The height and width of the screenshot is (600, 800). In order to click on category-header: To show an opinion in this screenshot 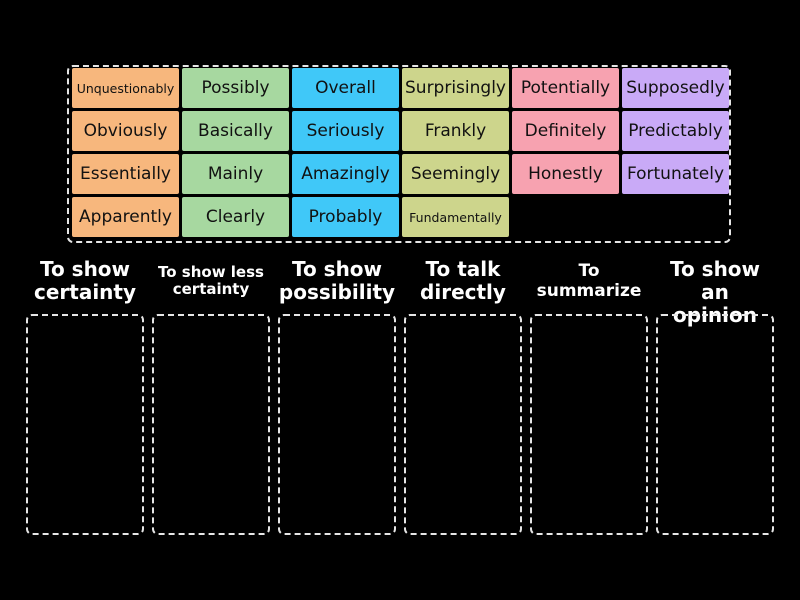, I will do `click(715, 292)`.